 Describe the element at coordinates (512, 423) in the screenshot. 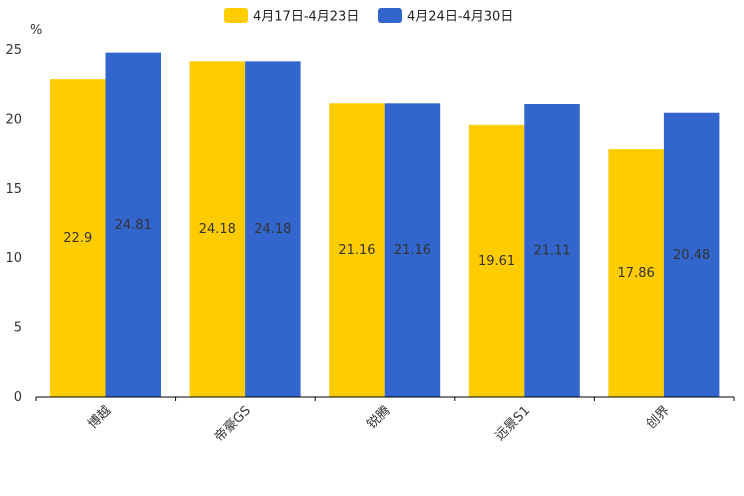

I see `x-tick-label-远景S1: 远景S1` at that location.